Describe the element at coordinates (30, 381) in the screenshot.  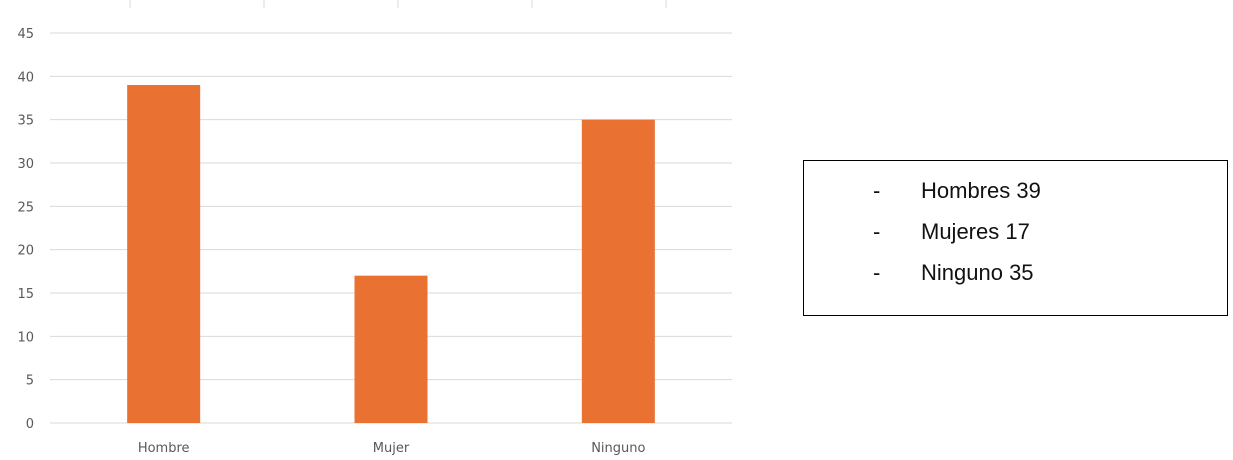
I see `y-tick-label: 5` at that location.